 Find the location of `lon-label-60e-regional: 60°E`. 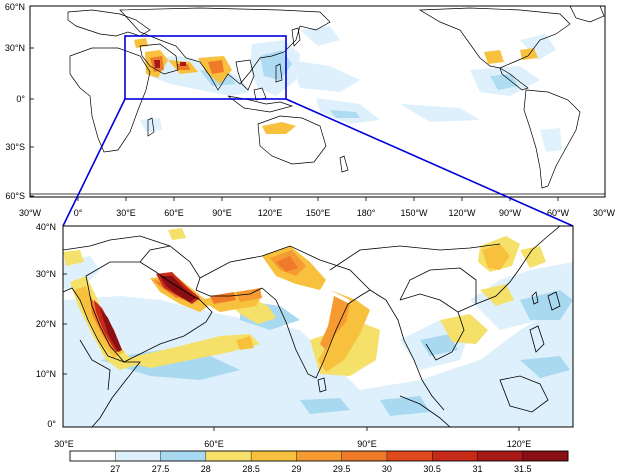

lon-label-60e-regional: 60°E is located at coordinates (214, 444).